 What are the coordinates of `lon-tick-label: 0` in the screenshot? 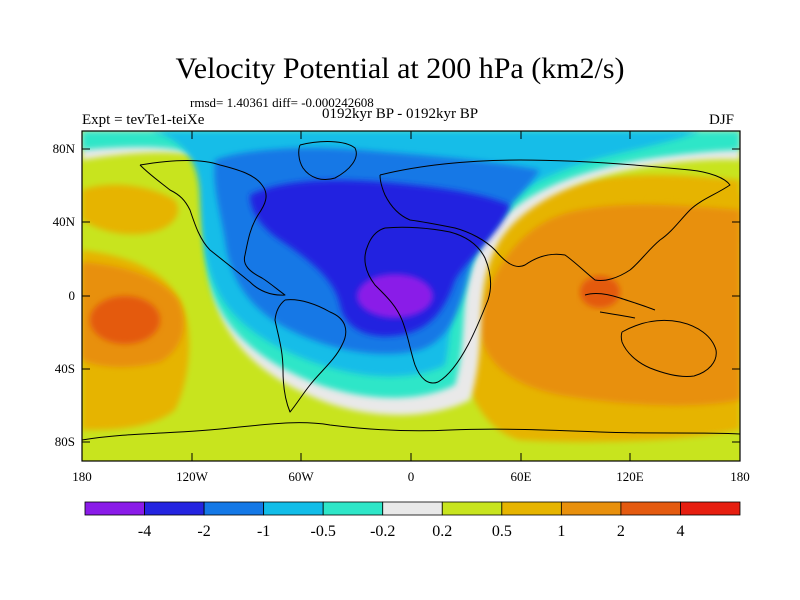 It's located at (411, 476).